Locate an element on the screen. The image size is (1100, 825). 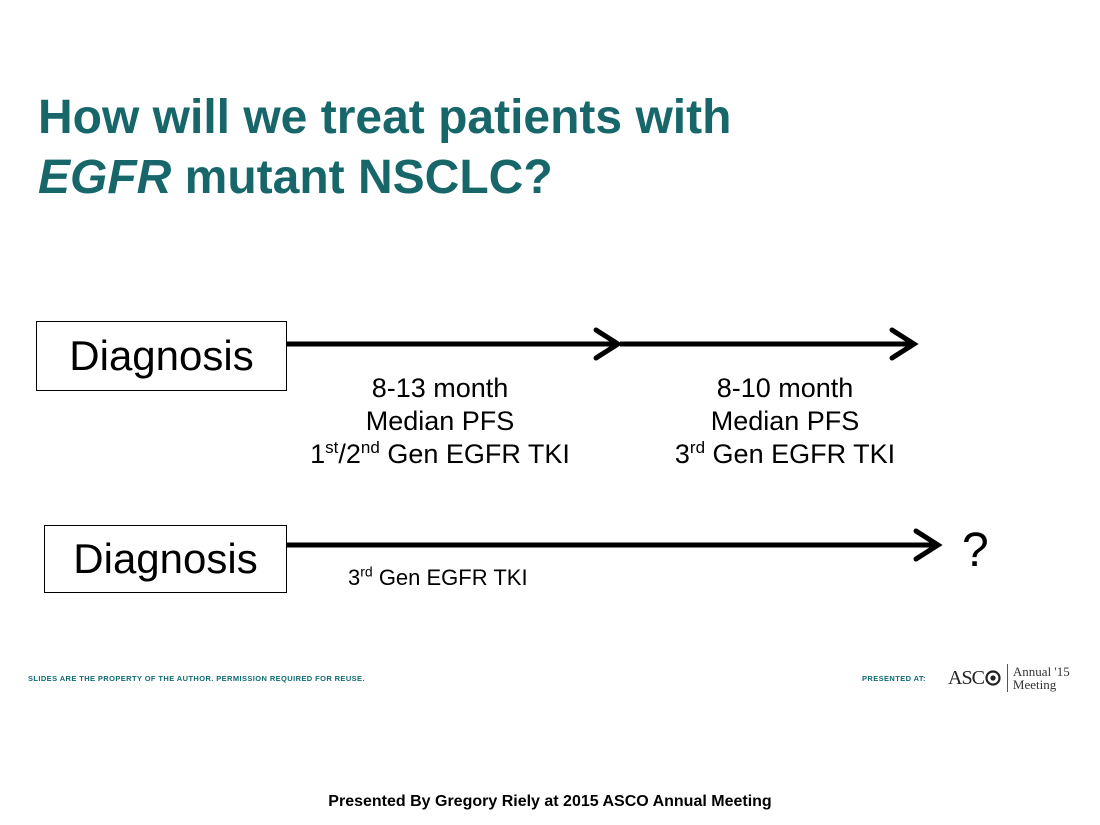
row2-caption: 3rd Gen EGFR TKI is located at coordinates (438, 578).